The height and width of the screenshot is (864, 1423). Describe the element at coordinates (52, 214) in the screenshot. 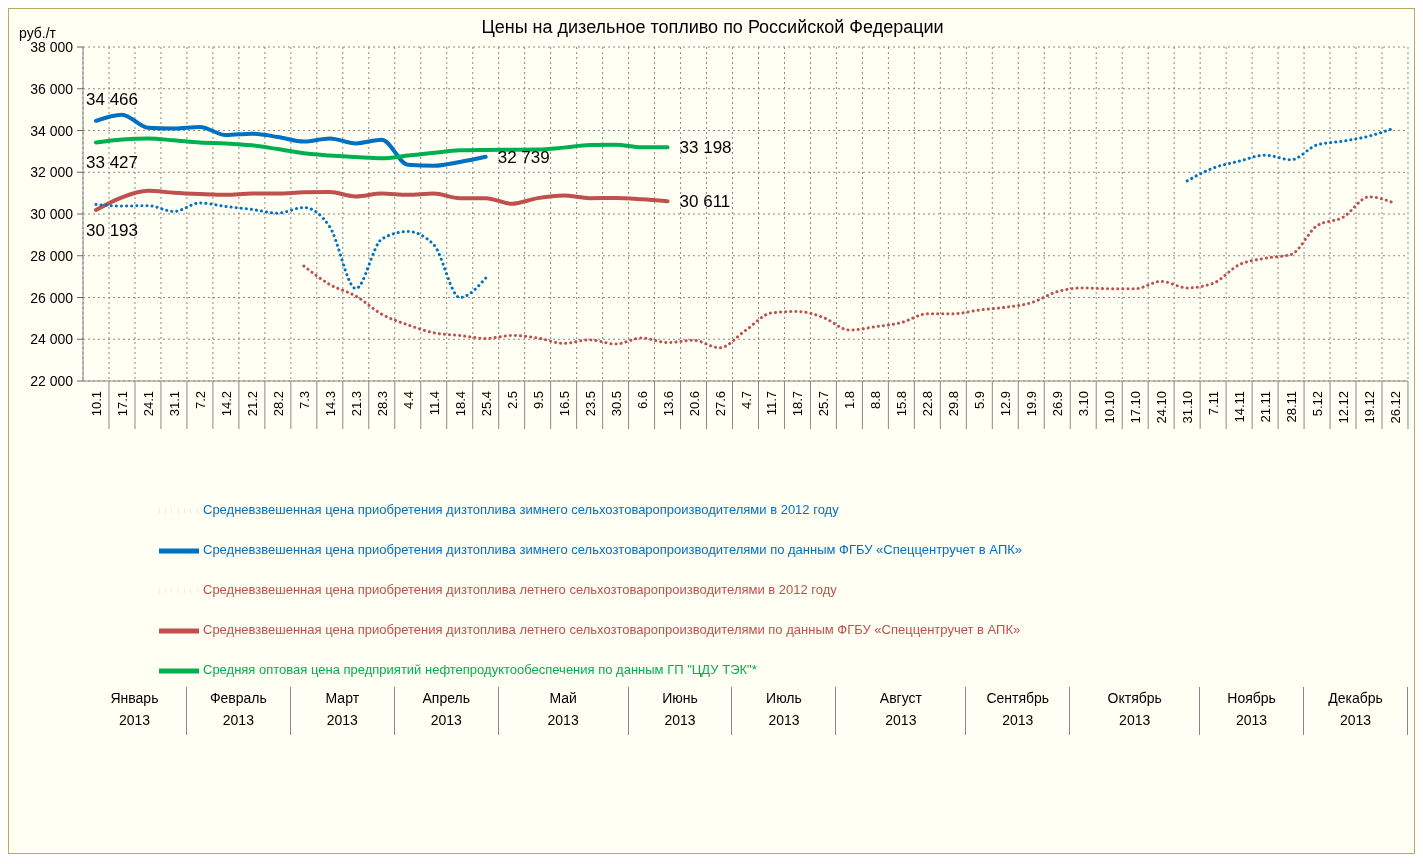

I see `y-tick-label: 30 000` at that location.